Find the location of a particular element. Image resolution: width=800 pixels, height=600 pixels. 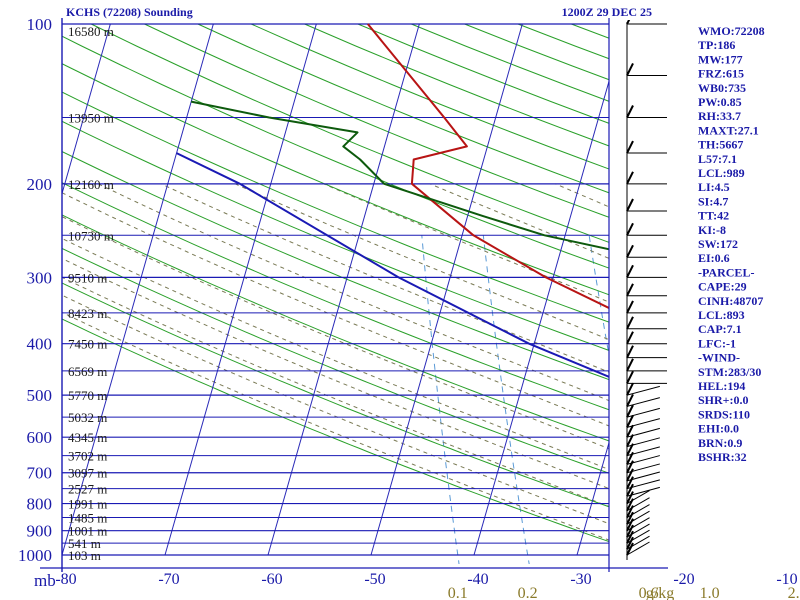

height-label: 3097 m is located at coordinates (87, 473).